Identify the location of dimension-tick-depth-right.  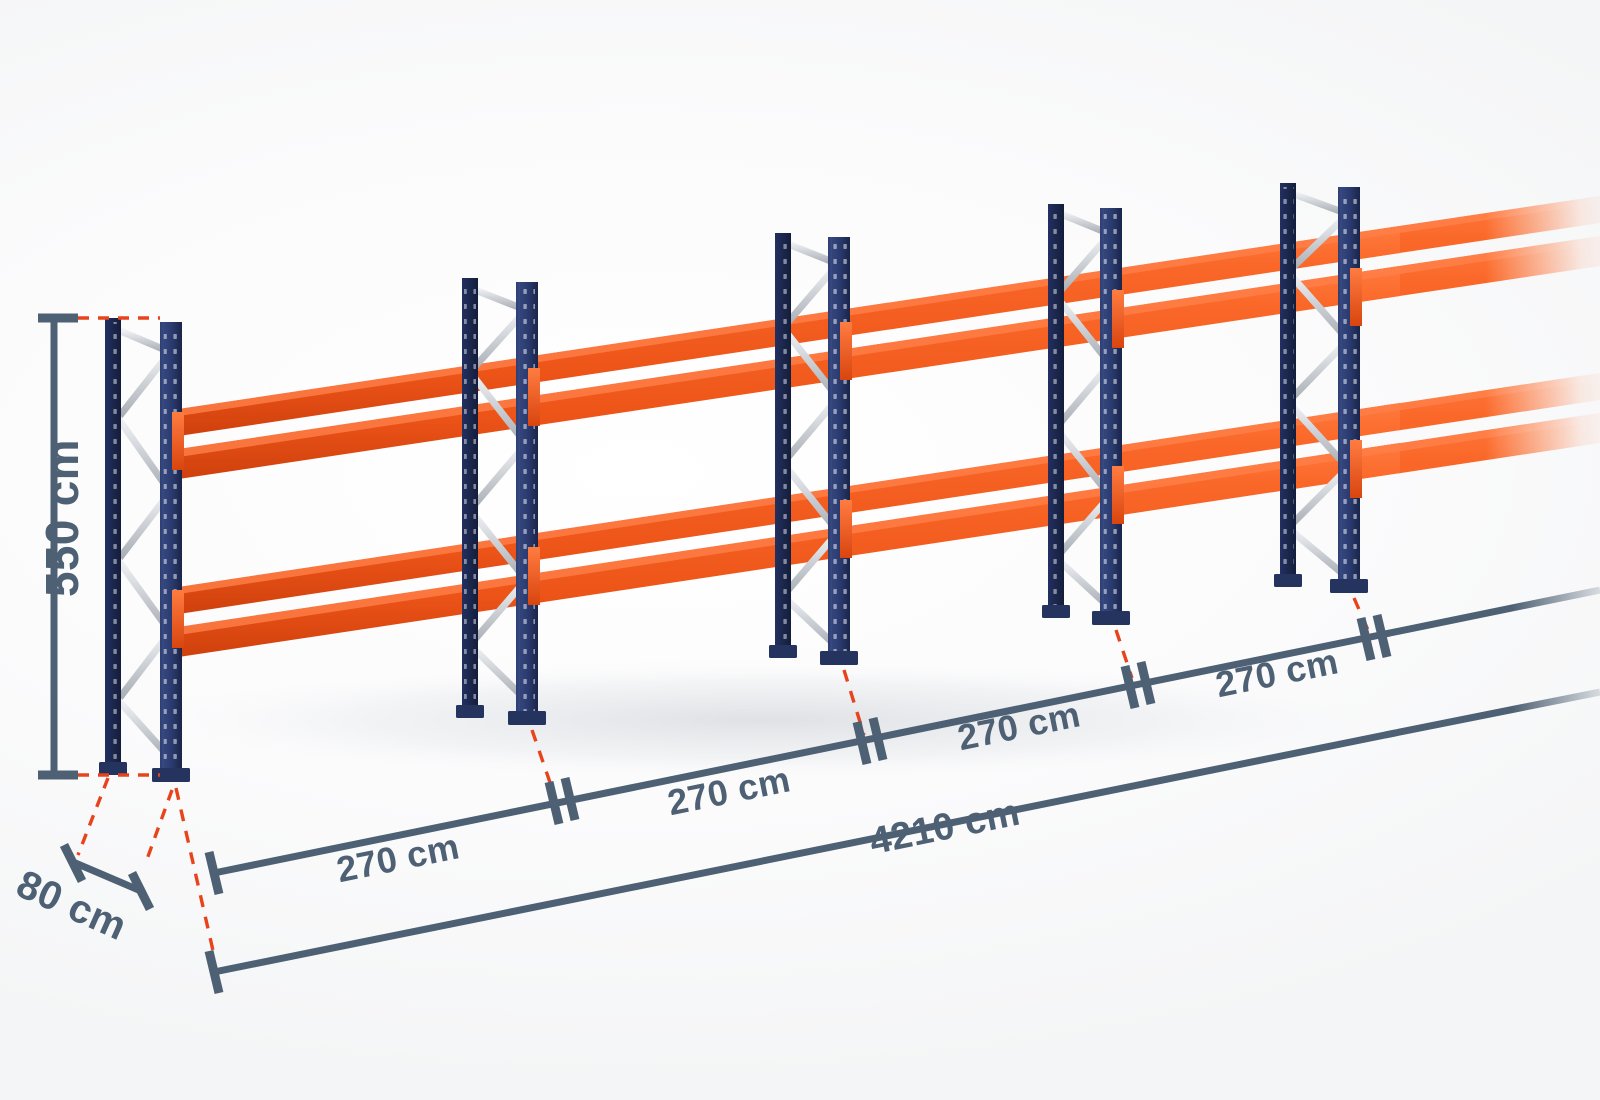
(141, 891).